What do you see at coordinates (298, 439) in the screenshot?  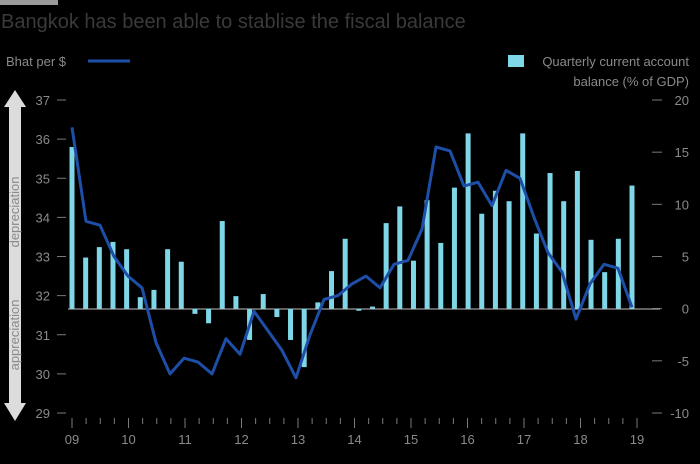 I see `x-tick-label: 13` at bounding box center [298, 439].